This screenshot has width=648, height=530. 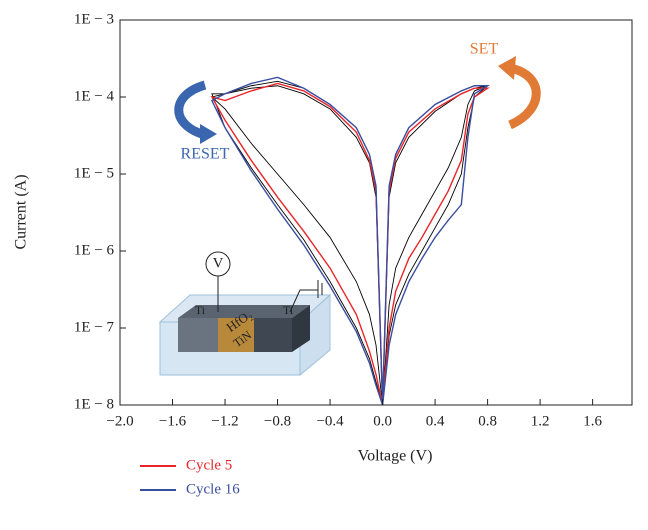 I want to click on legend-label: Cycle 16, so click(x=213, y=489).